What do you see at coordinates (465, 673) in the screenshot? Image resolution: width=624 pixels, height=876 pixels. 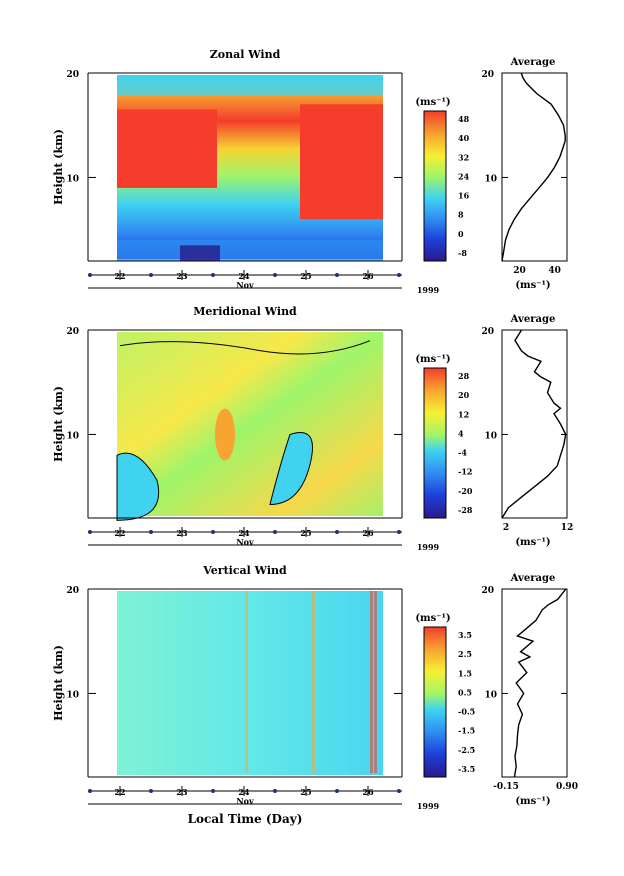 I see `colorbar-tick-label: 1.5` at bounding box center [465, 673].